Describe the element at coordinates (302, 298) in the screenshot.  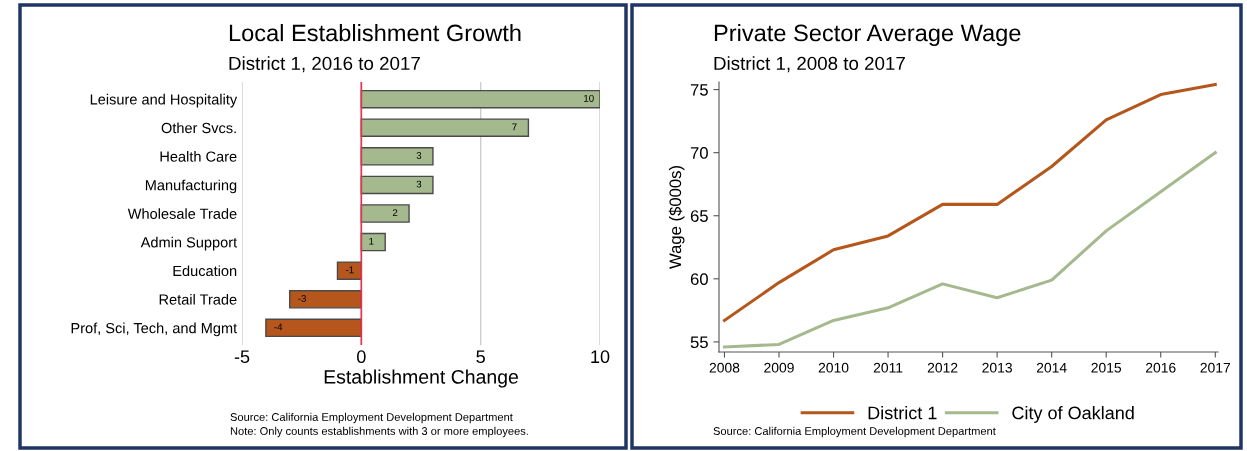
I see `data-label: -3` at that location.